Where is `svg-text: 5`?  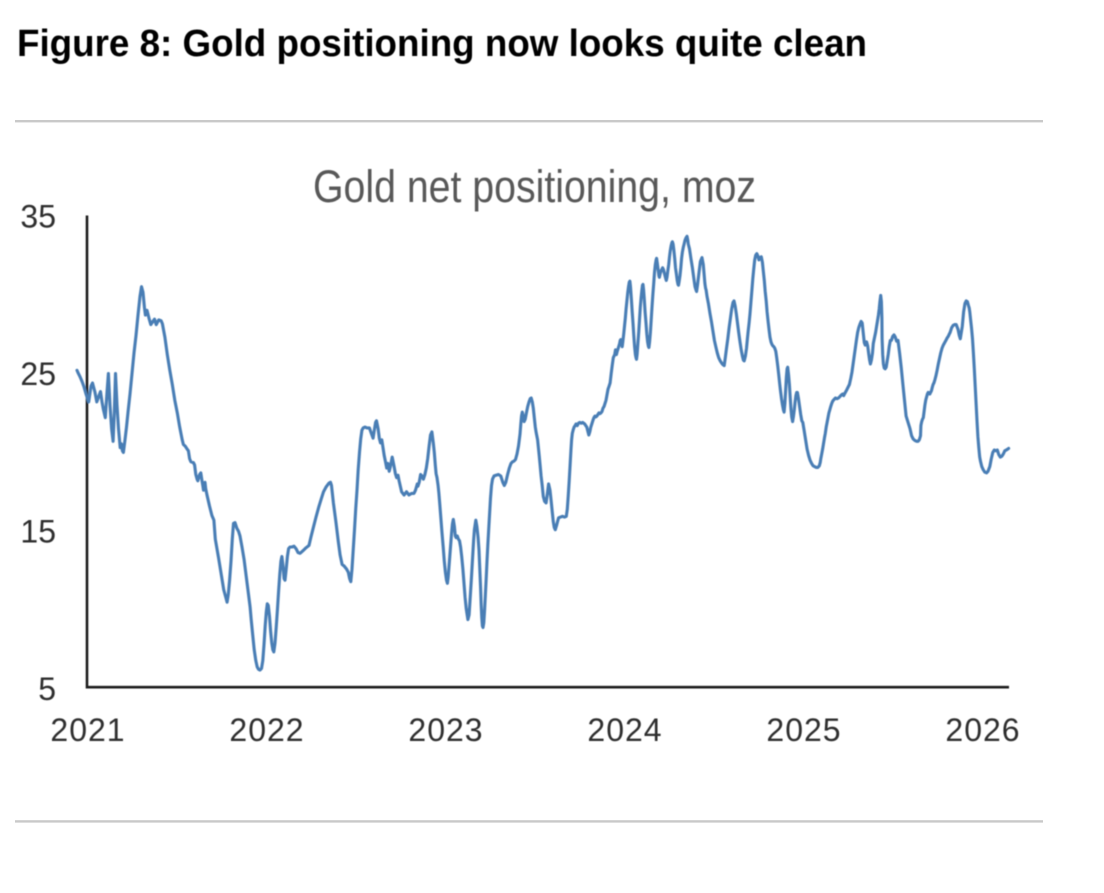 svg-text: 5 is located at coordinates (47, 689).